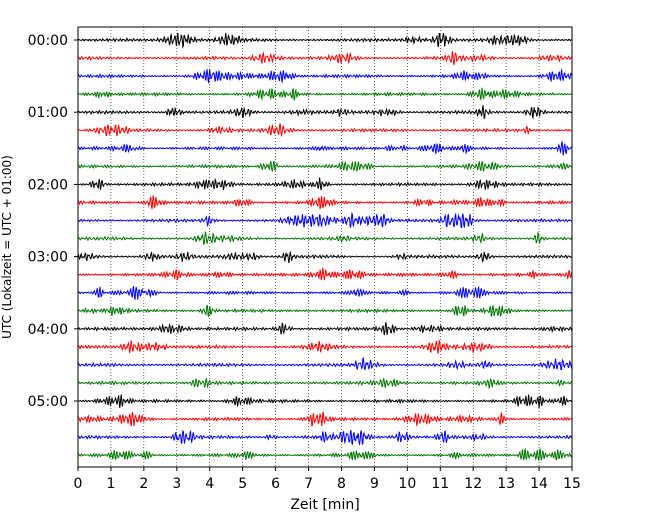  Describe the element at coordinates (325, 130) in the screenshot. I see `trace-01:15` at that location.